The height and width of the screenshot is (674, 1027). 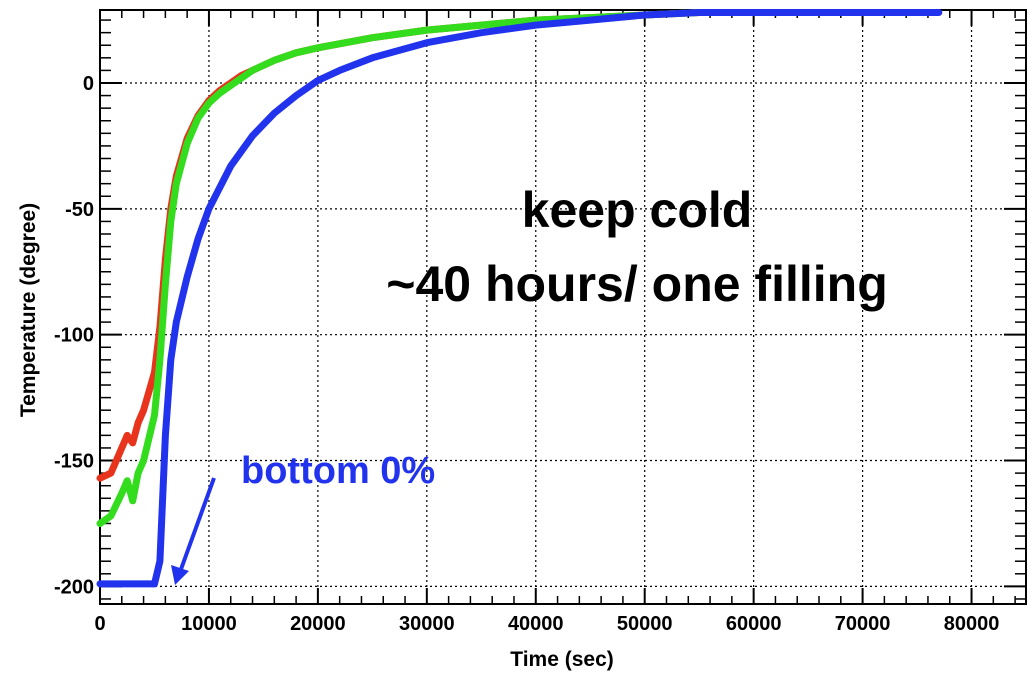 What do you see at coordinates (99, 624) in the screenshot?
I see `x-tick-label: 0` at bounding box center [99, 624].